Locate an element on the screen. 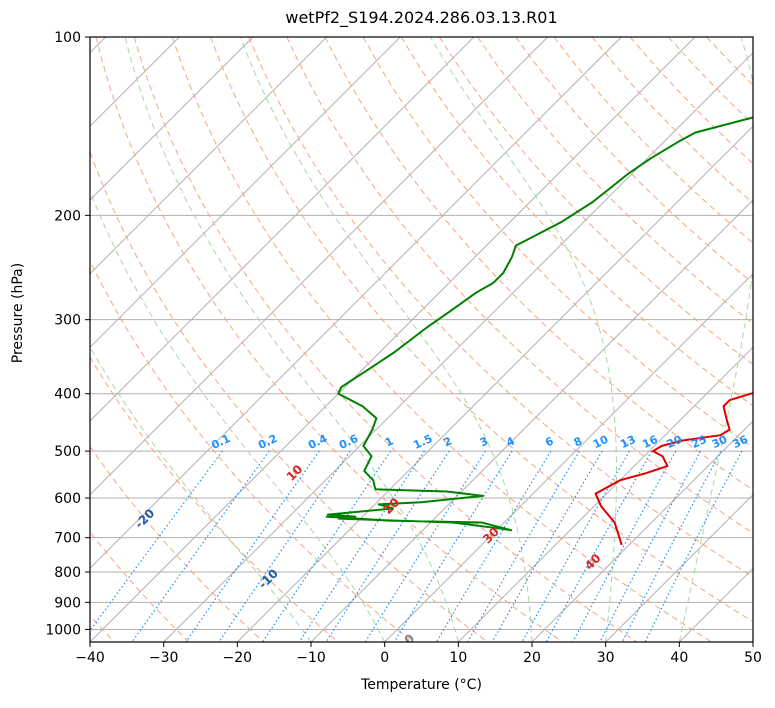 The image size is (775, 708). temperature-profile-line is located at coordinates (673, 468).